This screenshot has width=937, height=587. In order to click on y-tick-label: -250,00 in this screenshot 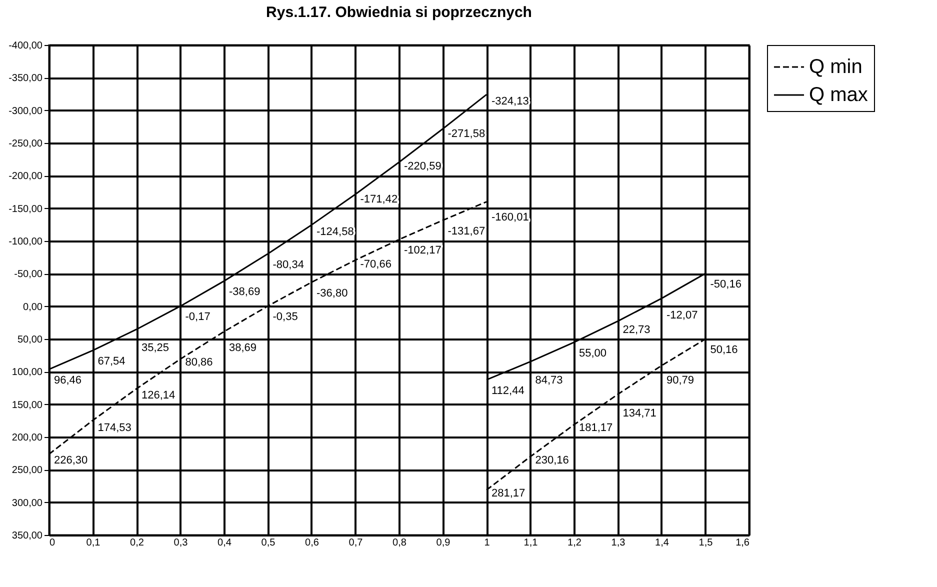, I will do `click(25, 144)`.